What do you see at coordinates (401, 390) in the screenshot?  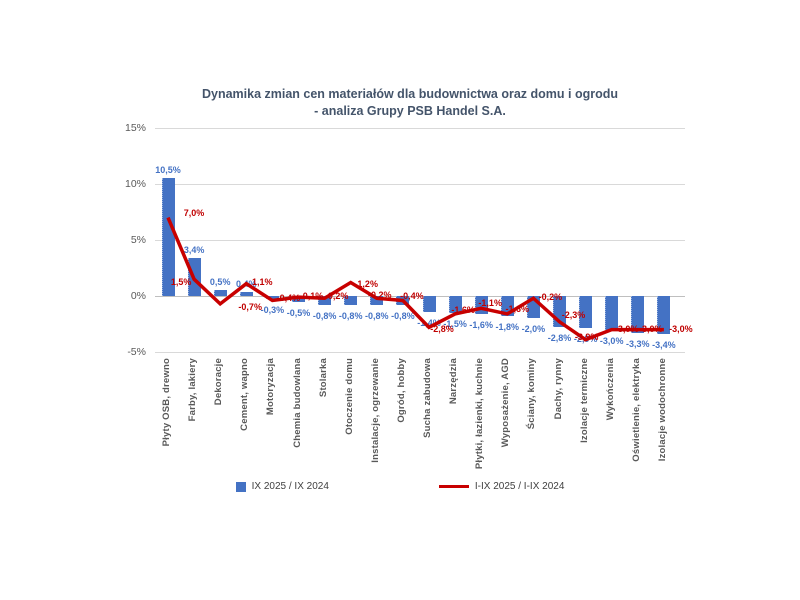 I see `x-axis-category-label: Ogród, hobby` at bounding box center [401, 390].